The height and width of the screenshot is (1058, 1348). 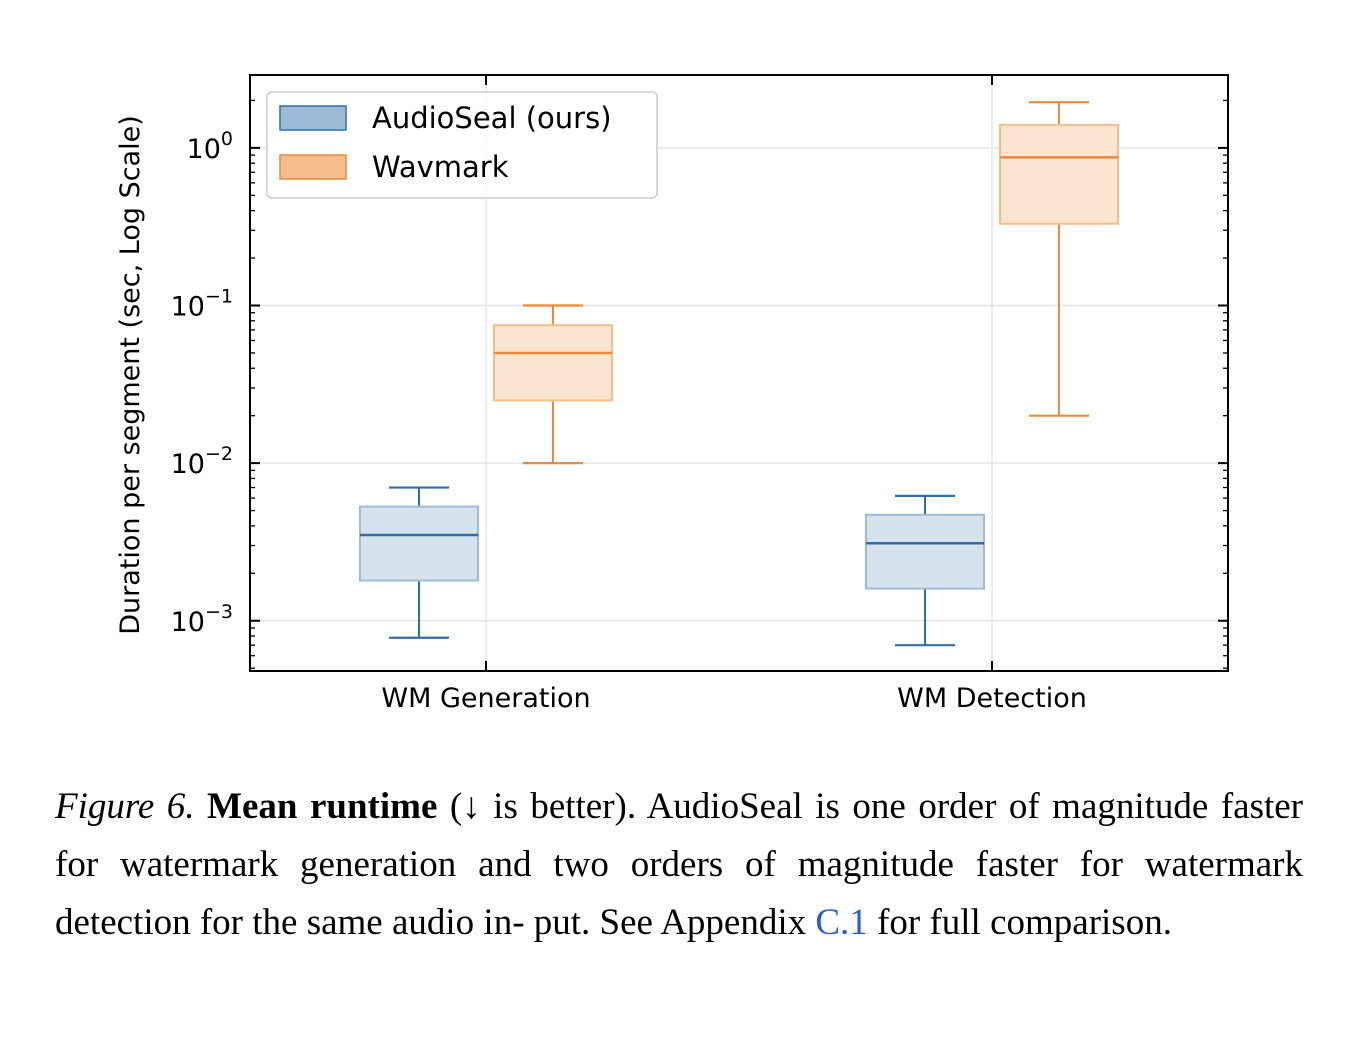 What do you see at coordinates (125, 806) in the screenshot?
I see `caption-label: Figure 6.` at bounding box center [125, 806].